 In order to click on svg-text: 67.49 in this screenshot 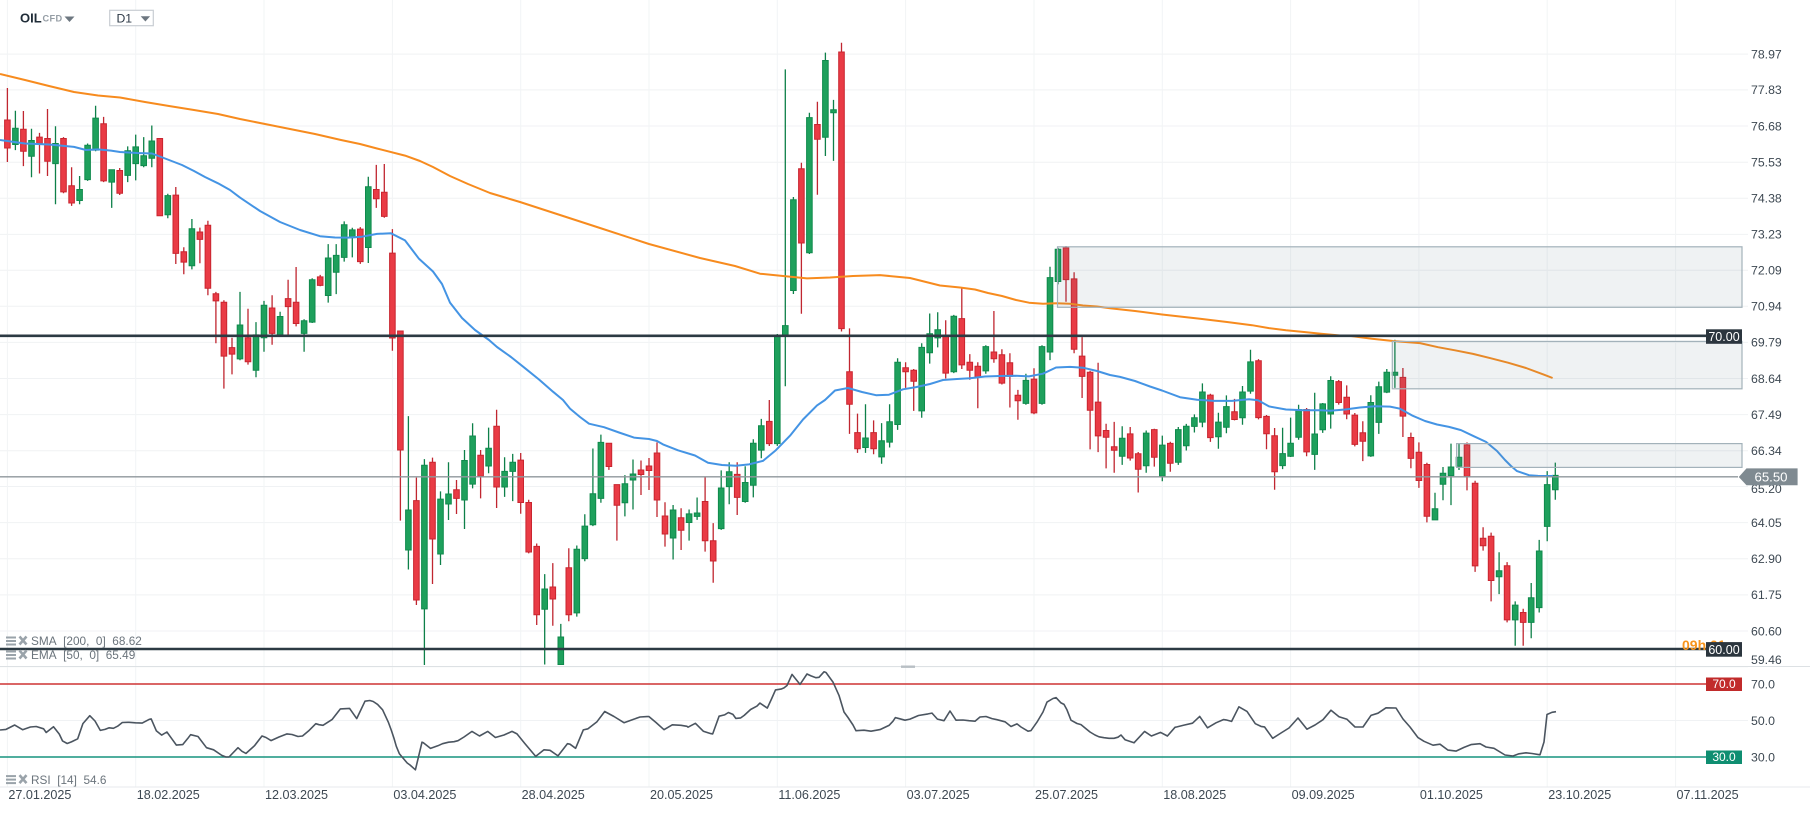, I will do `click(1766, 415)`.